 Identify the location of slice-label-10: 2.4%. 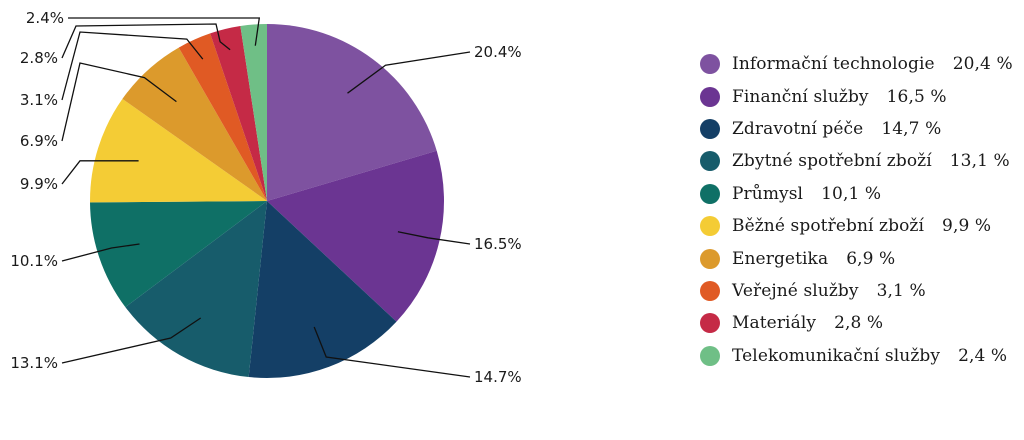
(45, 18).